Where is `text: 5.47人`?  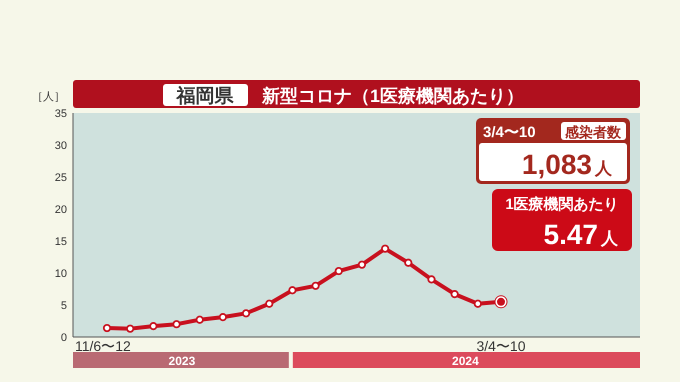 text: 5.47人 is located at coordinates (581, 234).